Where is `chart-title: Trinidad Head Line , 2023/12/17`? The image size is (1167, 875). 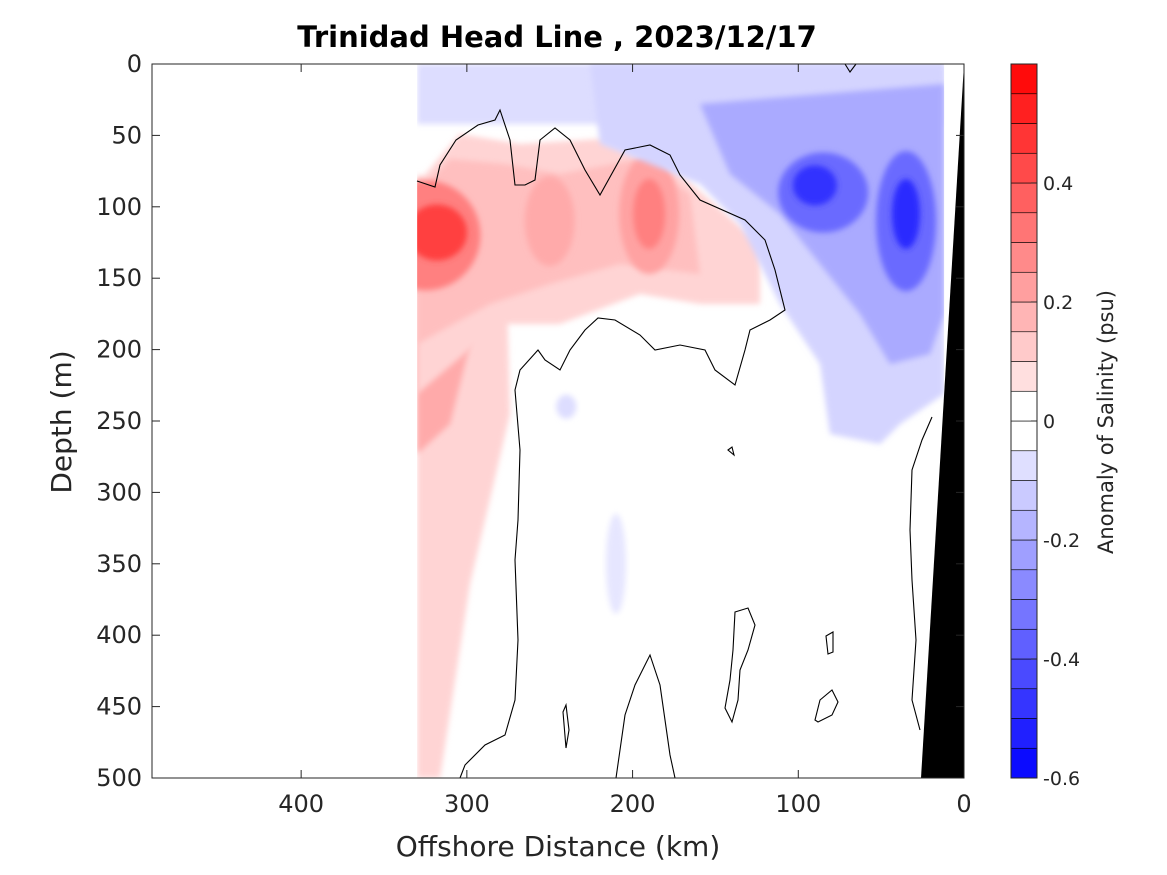
chart-title: Trinidad Head Line , 2023/12/17 is located at coordinates (557, 37).